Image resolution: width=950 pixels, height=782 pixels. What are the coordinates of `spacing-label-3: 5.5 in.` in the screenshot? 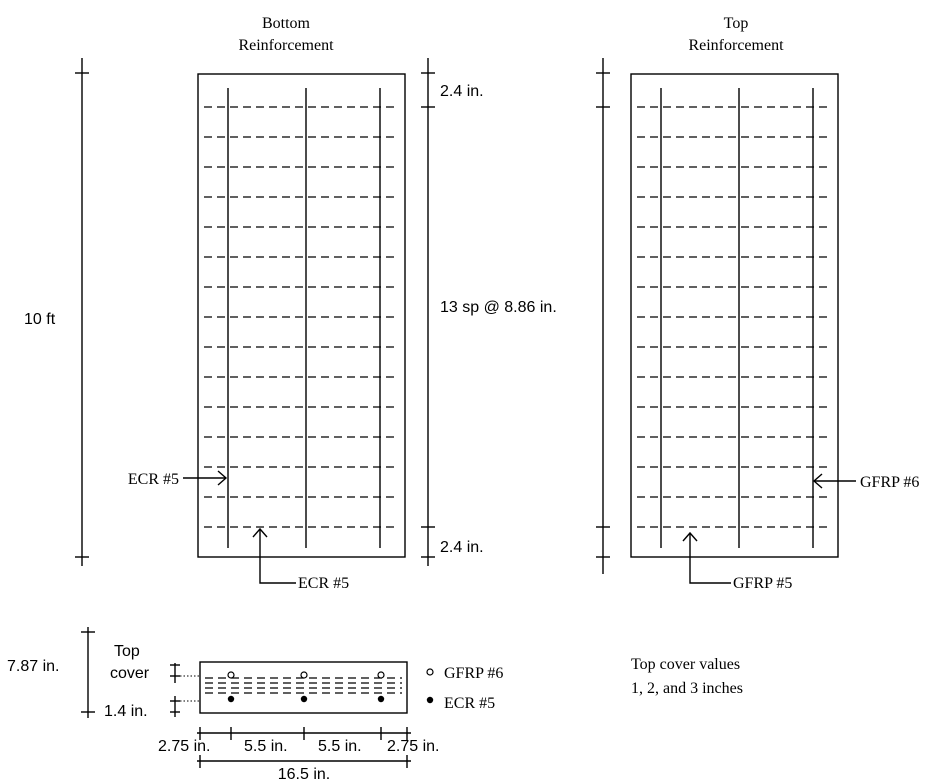 It's located at (340, 746).